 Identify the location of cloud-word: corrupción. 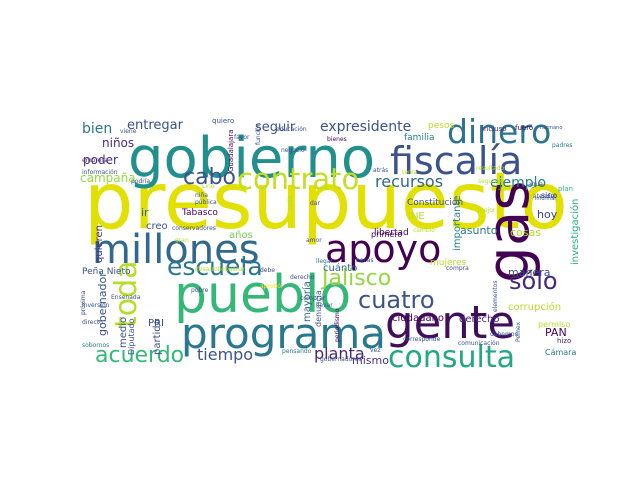
(534, 307).